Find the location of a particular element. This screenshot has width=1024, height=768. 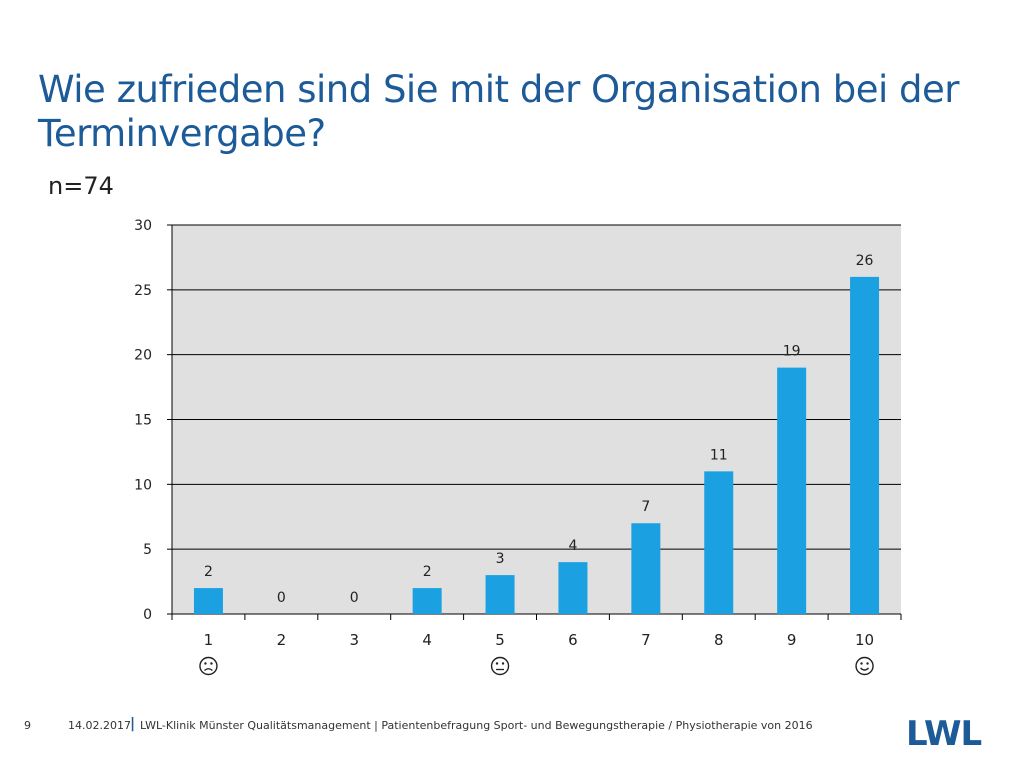

data-label: 4 is located at coordinates (572, 546).